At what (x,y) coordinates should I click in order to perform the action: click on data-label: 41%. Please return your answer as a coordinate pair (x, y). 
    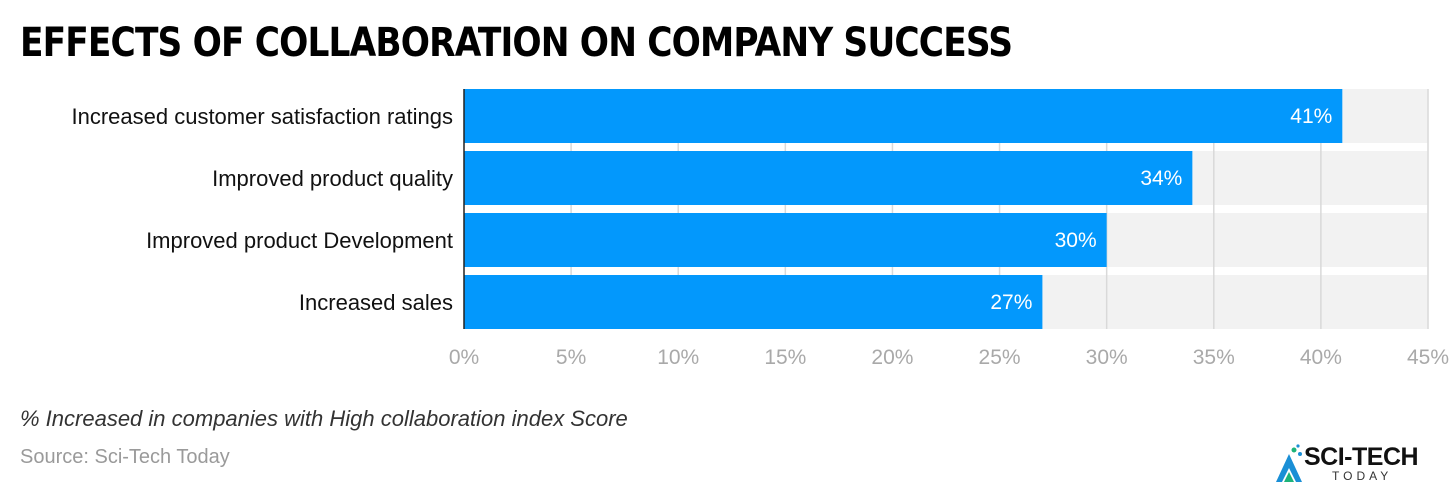
    Looking at the image, I should click on (1311, 116).